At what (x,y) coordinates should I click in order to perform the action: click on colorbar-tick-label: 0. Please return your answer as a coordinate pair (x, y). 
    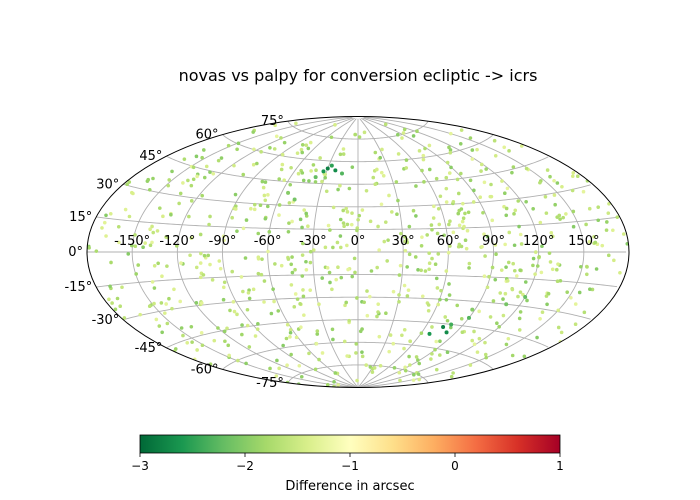
    Looking at the image, I should click on (455, 466).